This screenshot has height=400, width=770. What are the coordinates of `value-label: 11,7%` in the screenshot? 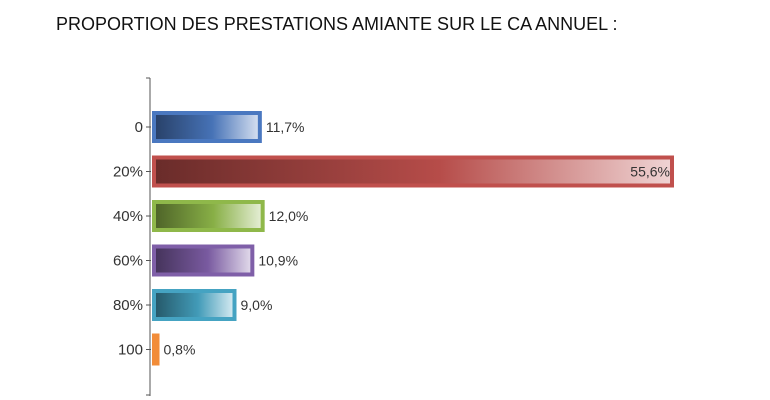 It's located at (285, 127).